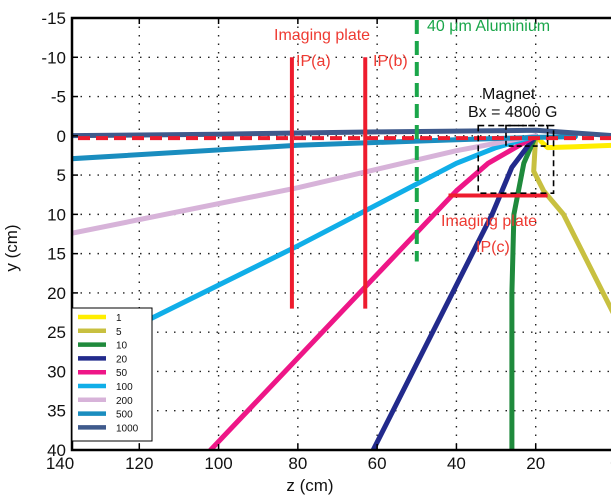 The height and width of the screenshot is (496, 611). I want to click on y-tick-label: -5, so click(58, 97).